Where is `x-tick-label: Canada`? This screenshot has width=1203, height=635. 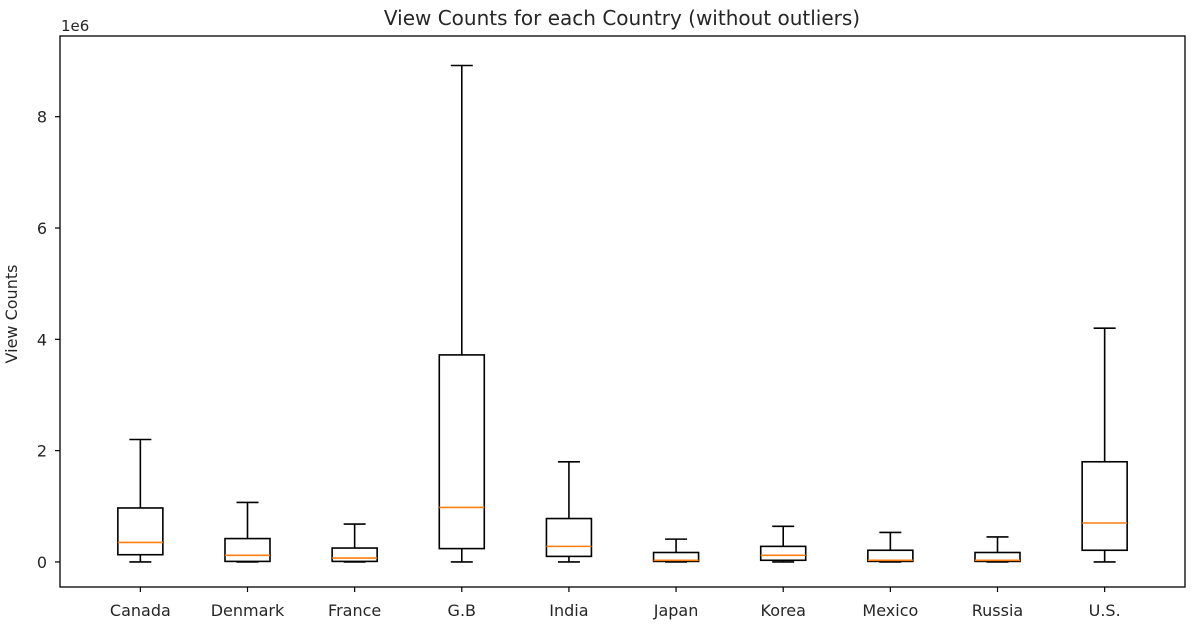 x-tick-label: Canada is located at coordinates (140, 610).